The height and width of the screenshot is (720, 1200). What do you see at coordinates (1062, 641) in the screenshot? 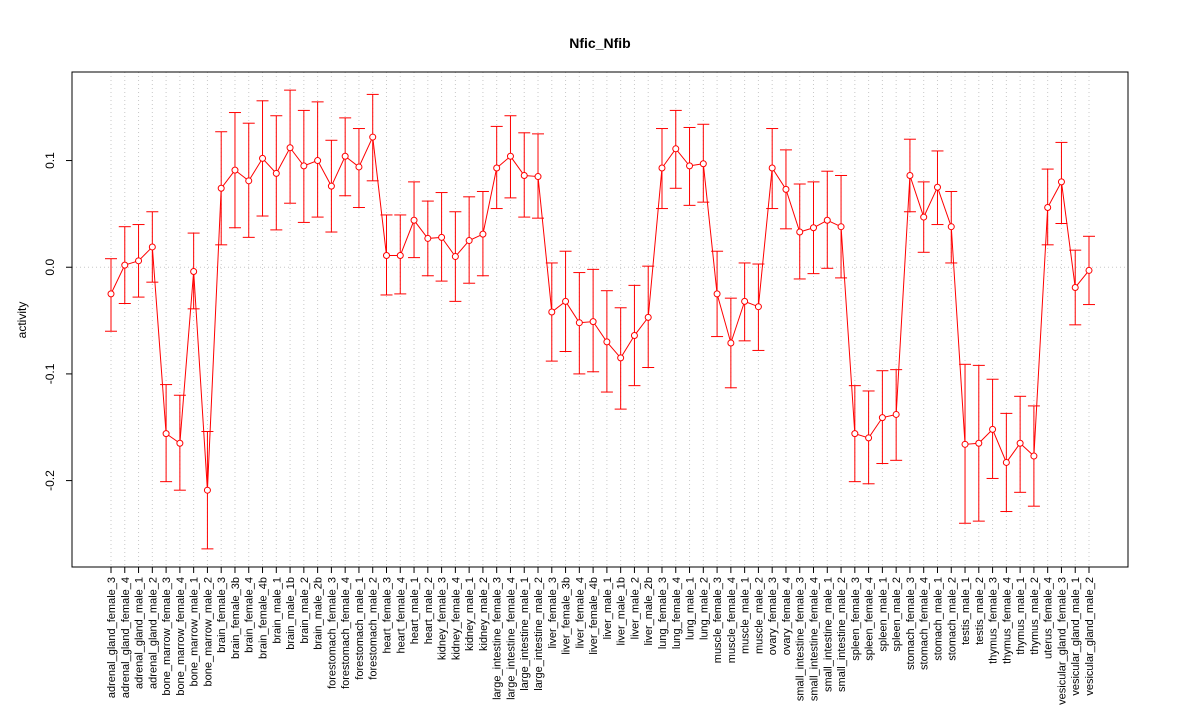
I see `x-tick-label: vesicular_gland_female_3` at bounding box center [1062, 641].